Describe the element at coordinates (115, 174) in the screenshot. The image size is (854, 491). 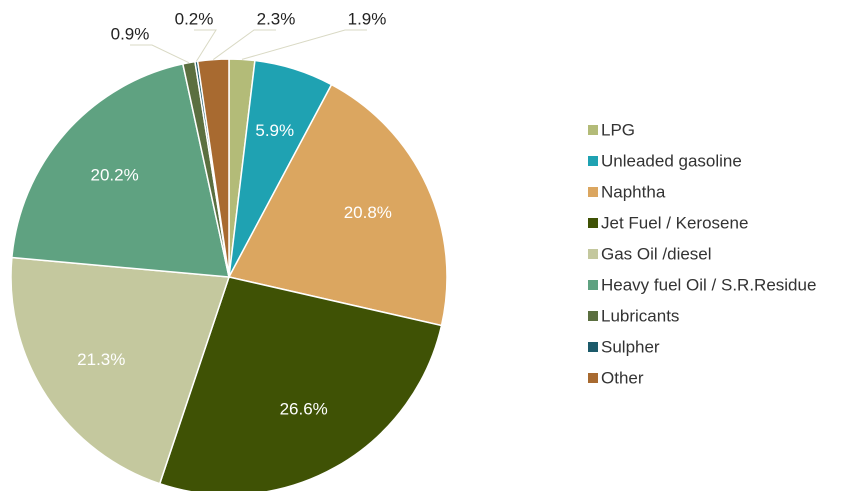
I see `data-label: 20.2%` at that location.